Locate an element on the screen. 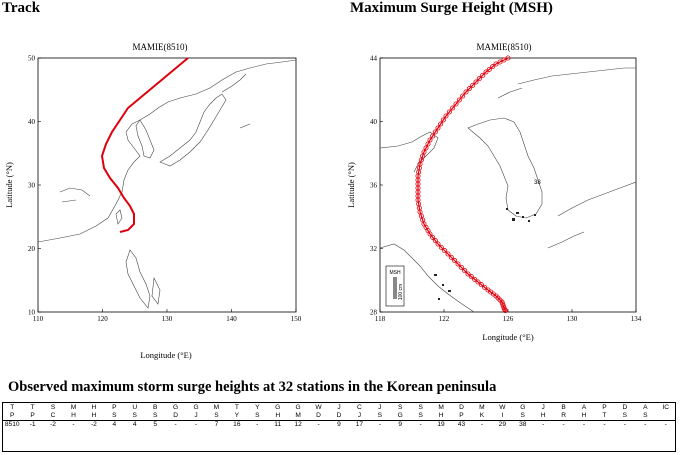  msh-y-tick-1: 32 is located at coordinates (374, 249).